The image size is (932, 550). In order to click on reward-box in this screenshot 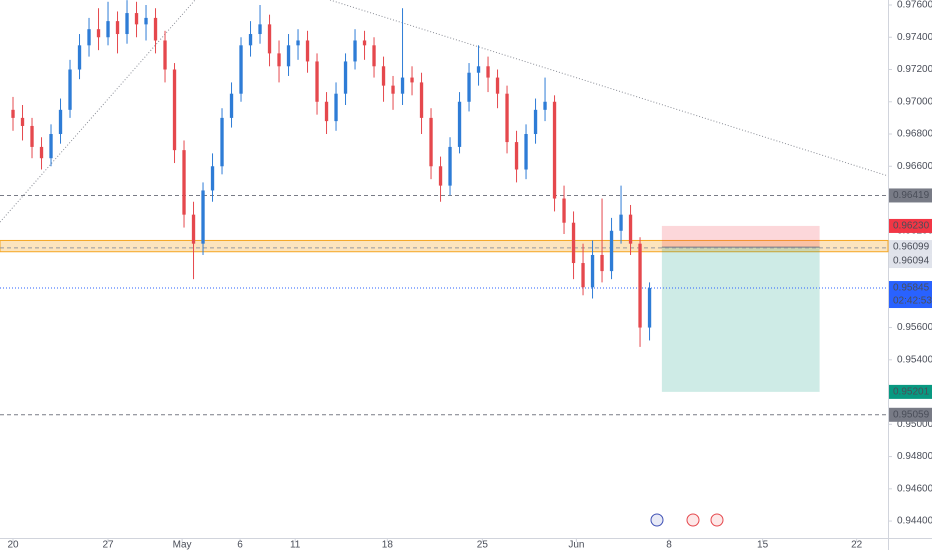, I will do `click(740, 319)`.